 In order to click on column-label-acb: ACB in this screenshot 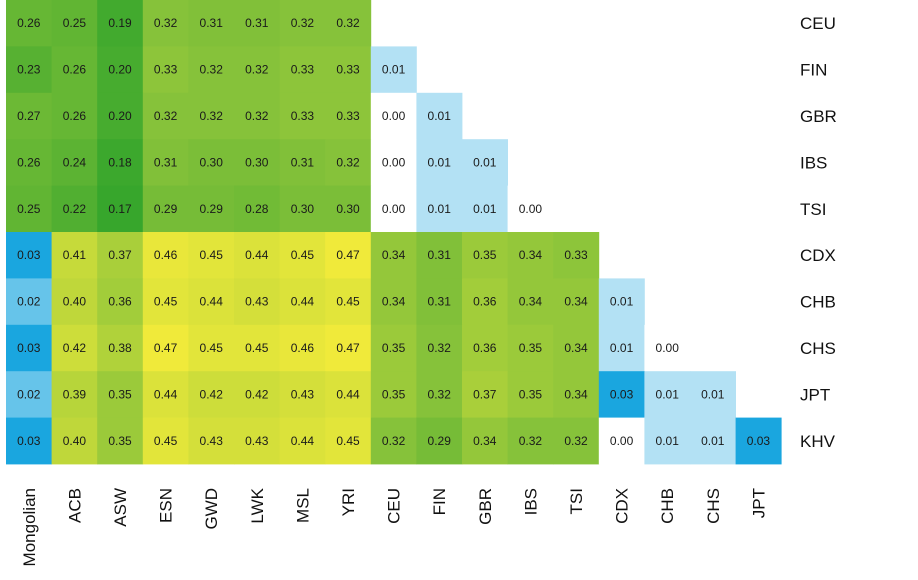, I will do `click(74, 505)`.